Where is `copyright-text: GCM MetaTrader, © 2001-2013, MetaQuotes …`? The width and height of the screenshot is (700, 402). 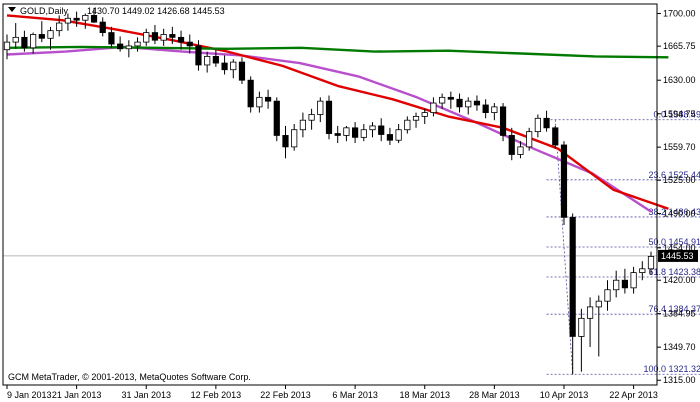 copyright-text: GCM MetaTrader, © 2001-2013, MetaQuotes … is located at coordinates (129, 377).